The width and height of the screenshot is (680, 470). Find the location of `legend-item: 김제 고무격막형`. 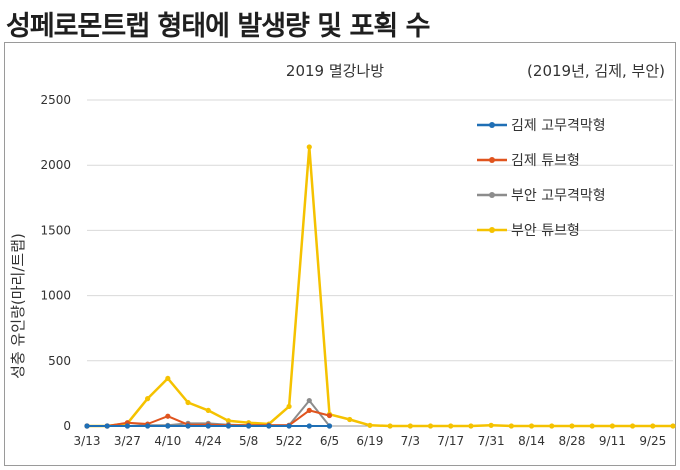

legend-item: 김제 고무격막형 is located at coordinates (541, 126).